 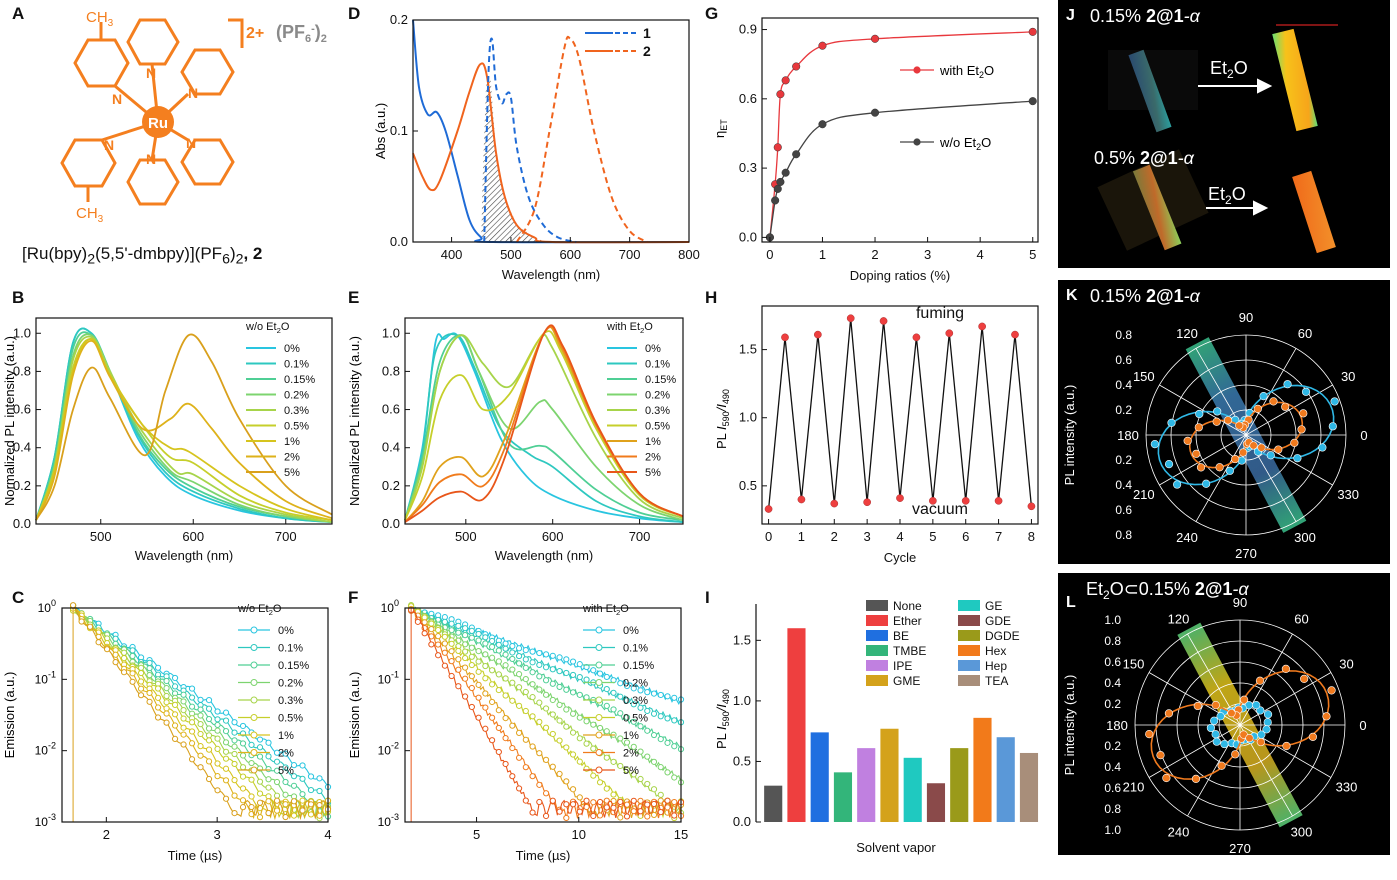 What do you see at coordinates (965, 536) in the screenshot?
I see `x-tick-label: 6` at bounding box center [965, 536].